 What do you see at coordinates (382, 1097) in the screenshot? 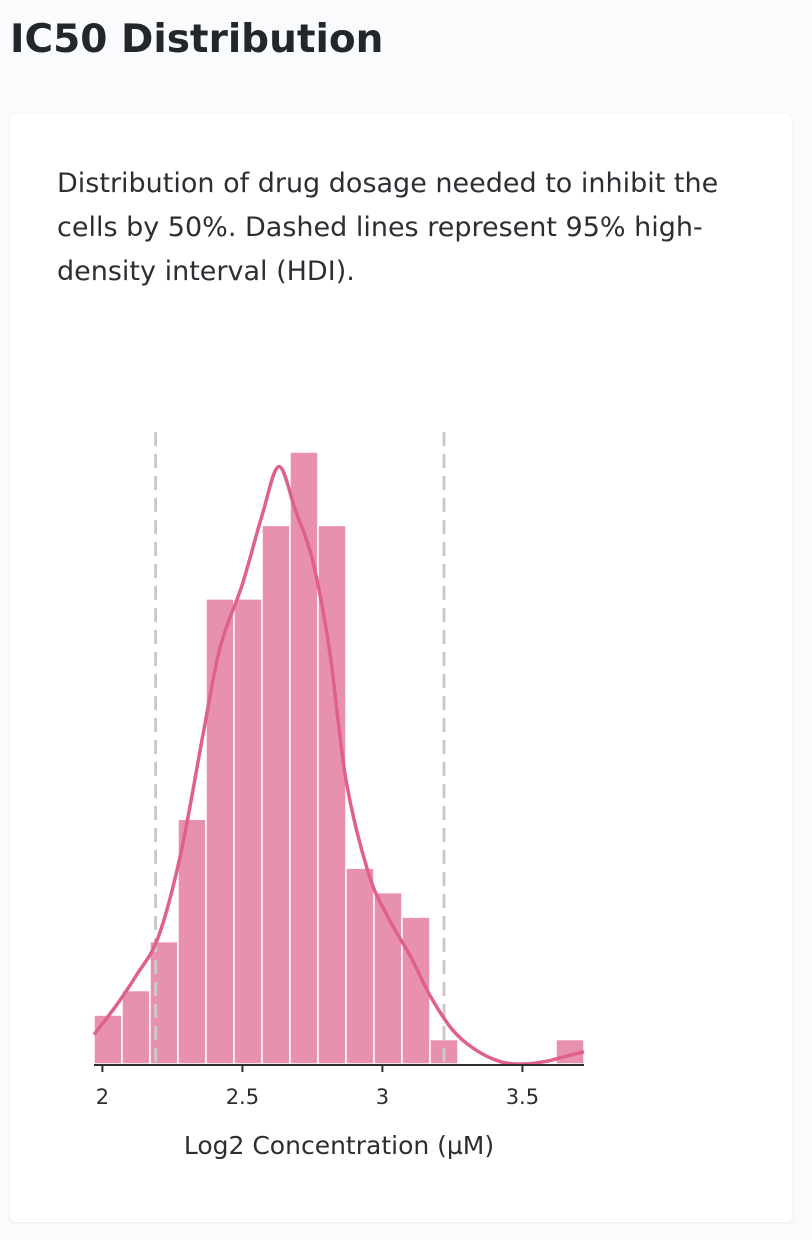
I see `x-tick-label: 3` at bounding box center [382, 1097].